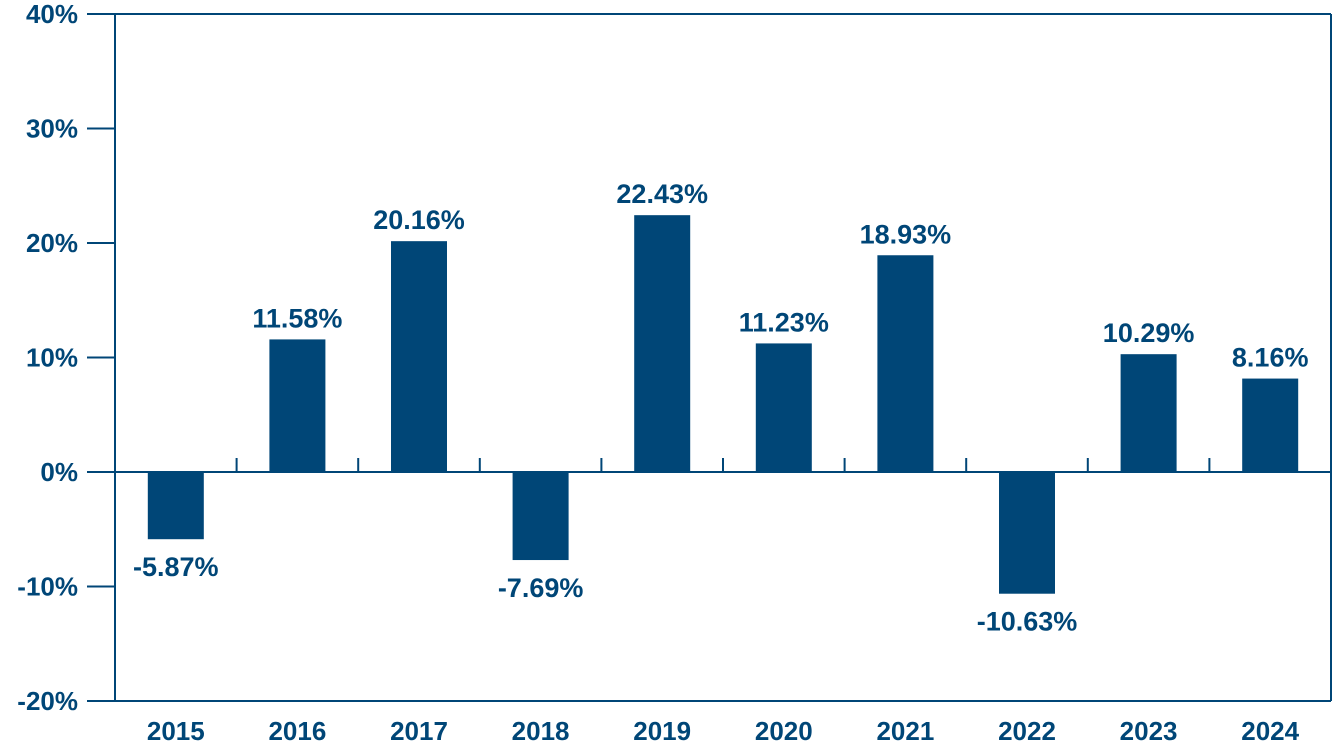  What do you see at coordinates (1149, 731) in the screenshot?
I see `x-tick-label: 2023` at bounding box center [1149, 731].